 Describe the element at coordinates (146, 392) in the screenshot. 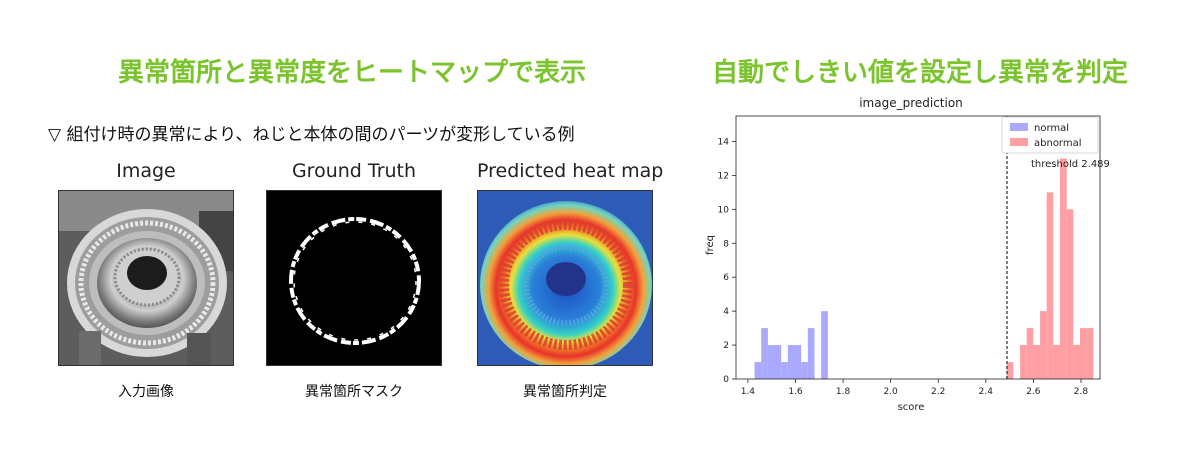

I see `panel-caption-input: 入力画像` at that location.